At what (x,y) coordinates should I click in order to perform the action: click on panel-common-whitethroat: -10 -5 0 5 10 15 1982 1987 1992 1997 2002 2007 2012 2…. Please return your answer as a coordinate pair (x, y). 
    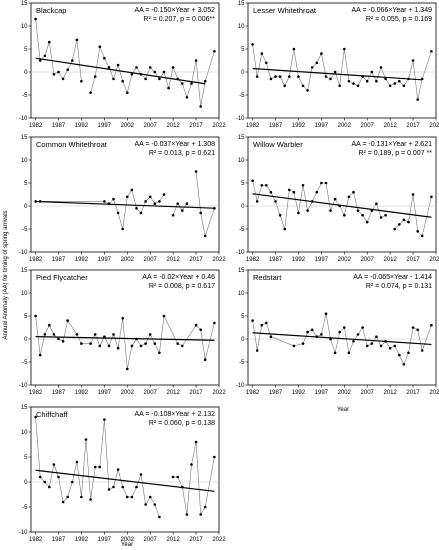
    Looking at the image, I should click on (123, 199).